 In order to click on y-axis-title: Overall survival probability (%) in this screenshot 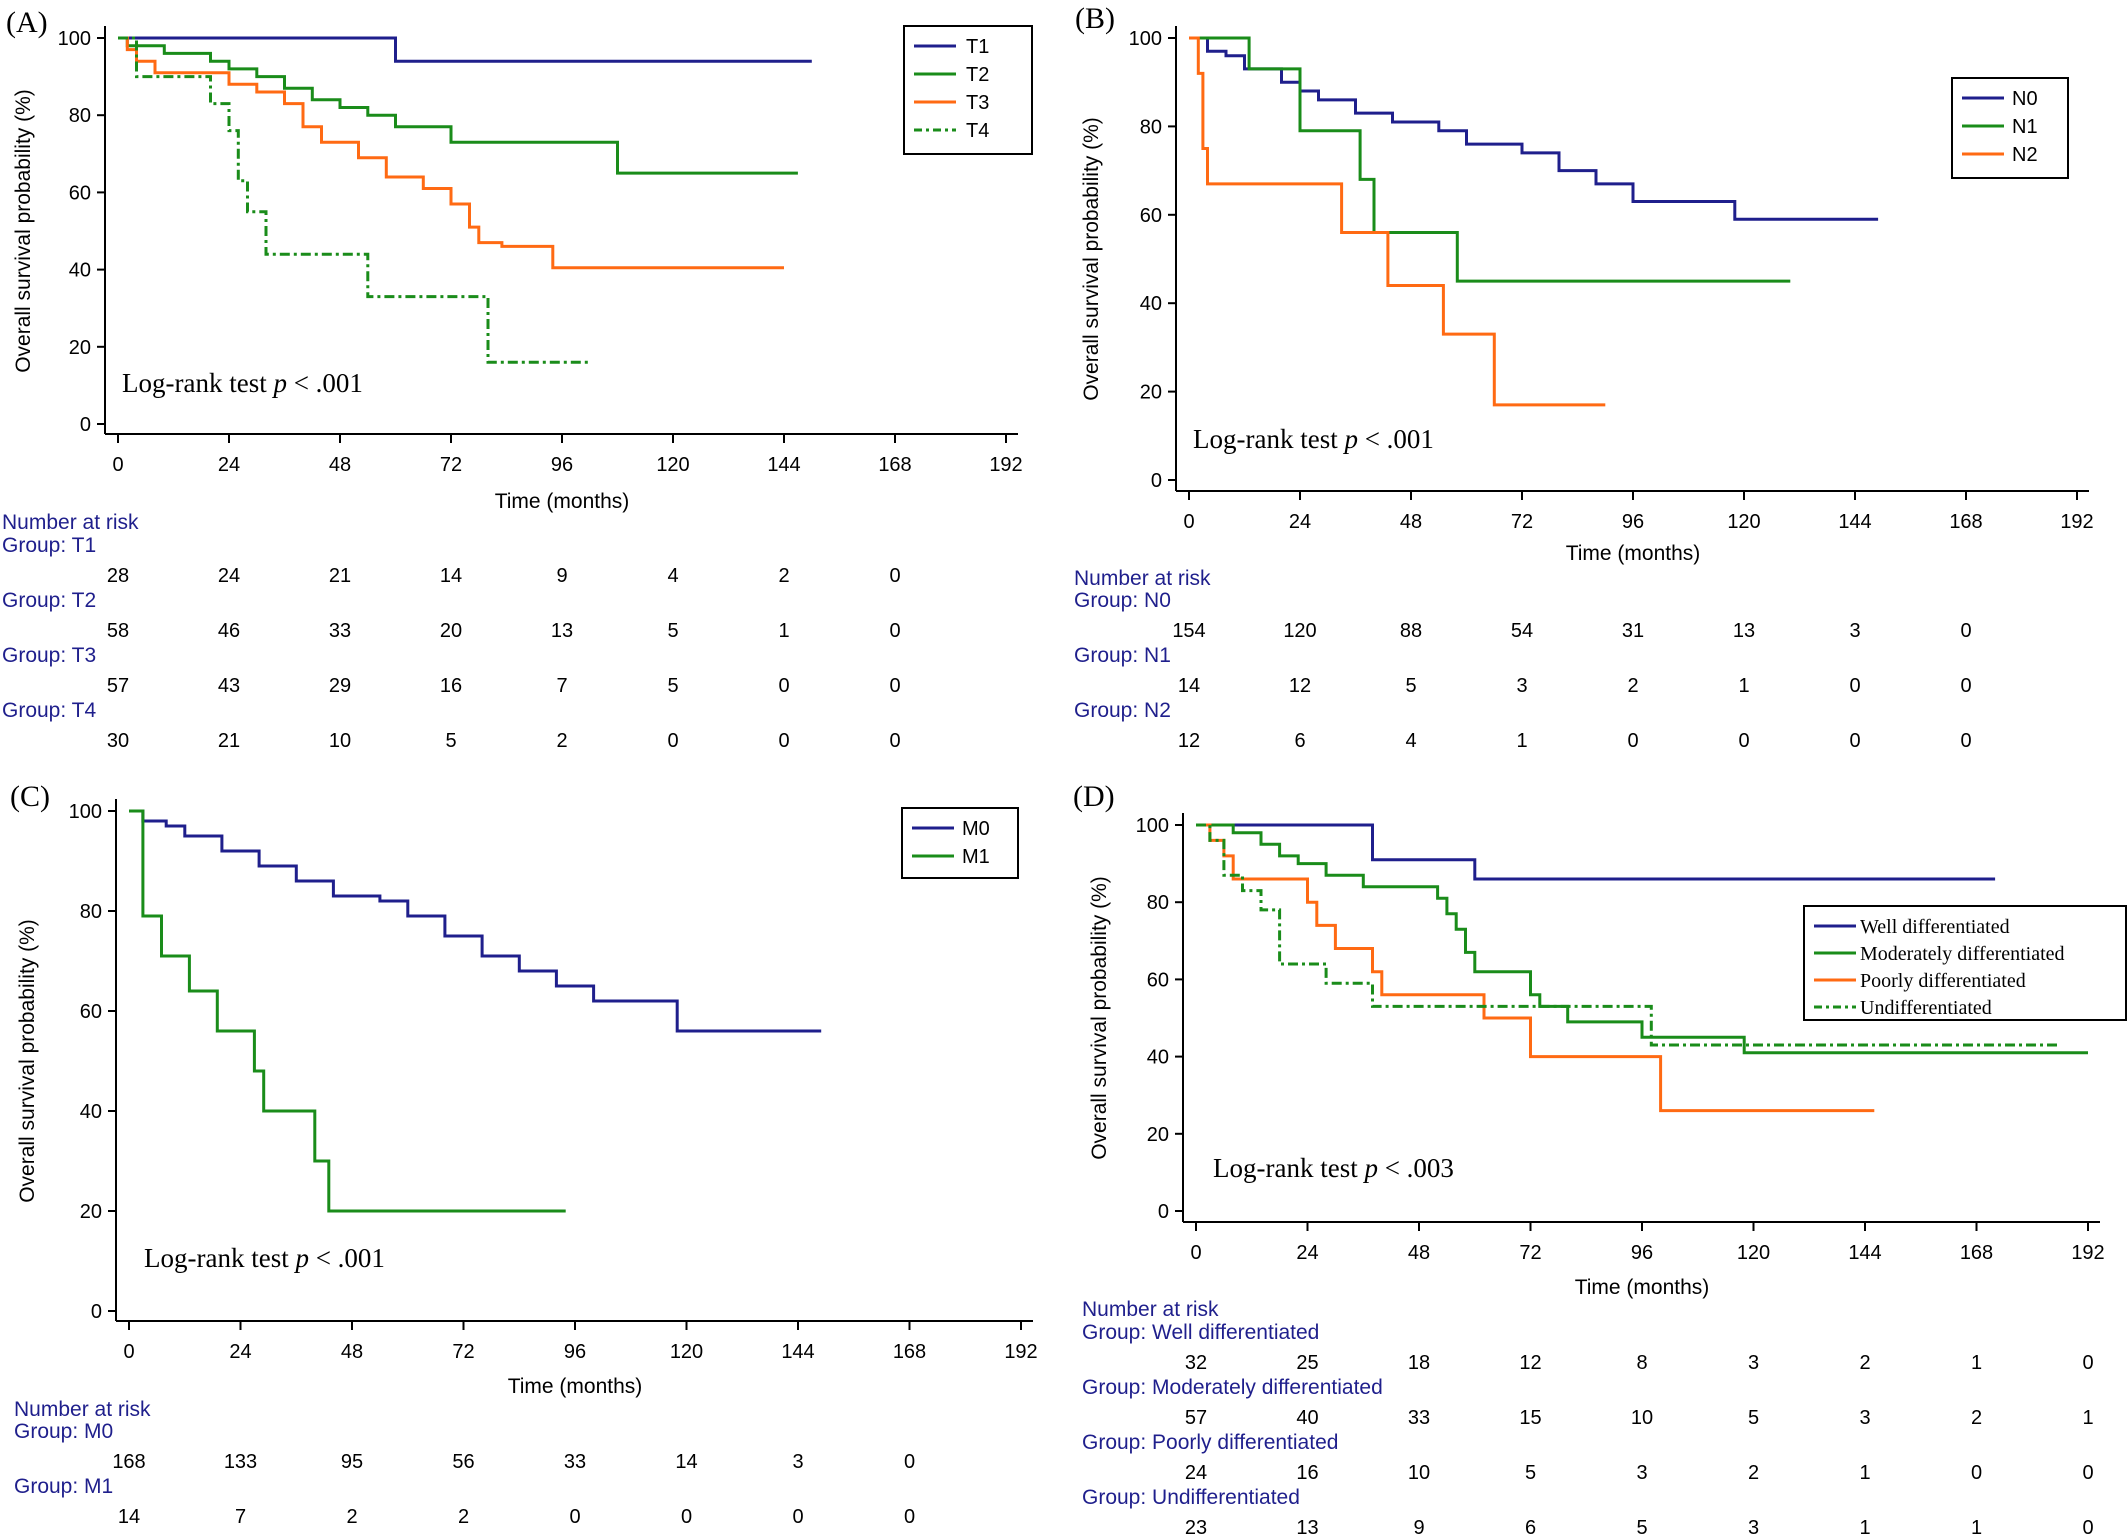, I will do `click(27, 1061)`.